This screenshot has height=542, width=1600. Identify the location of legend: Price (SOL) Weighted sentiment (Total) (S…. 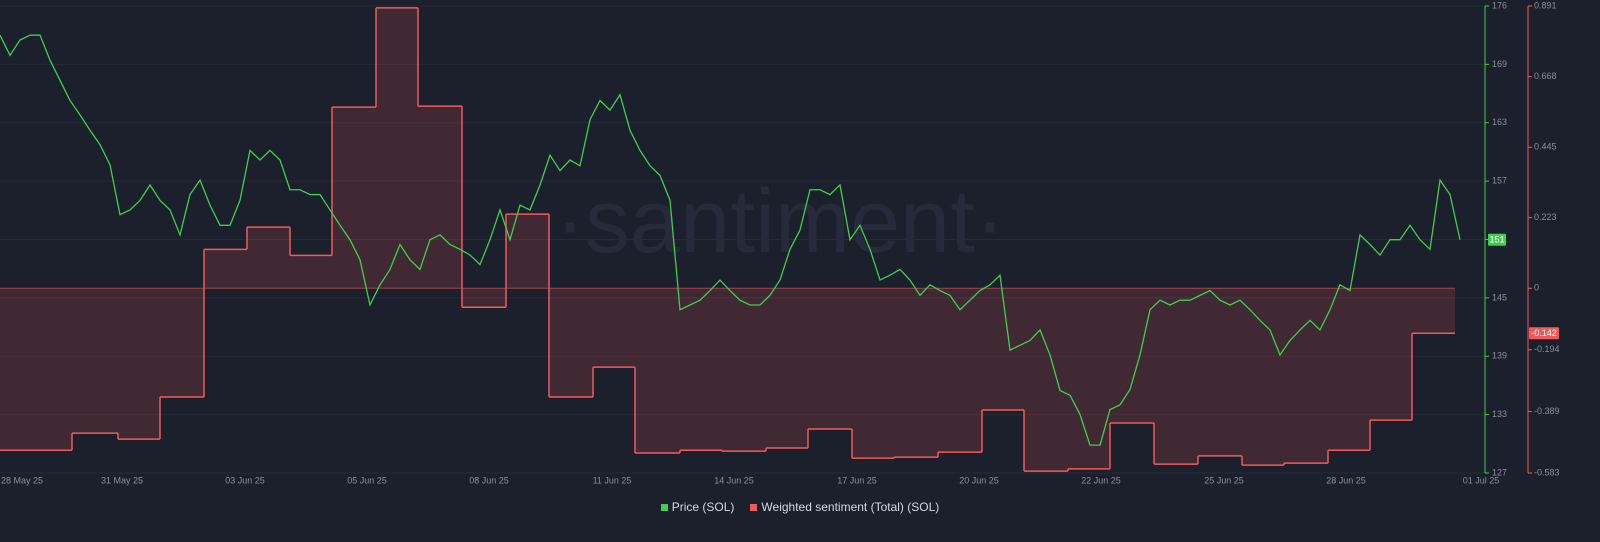
(800, 507).